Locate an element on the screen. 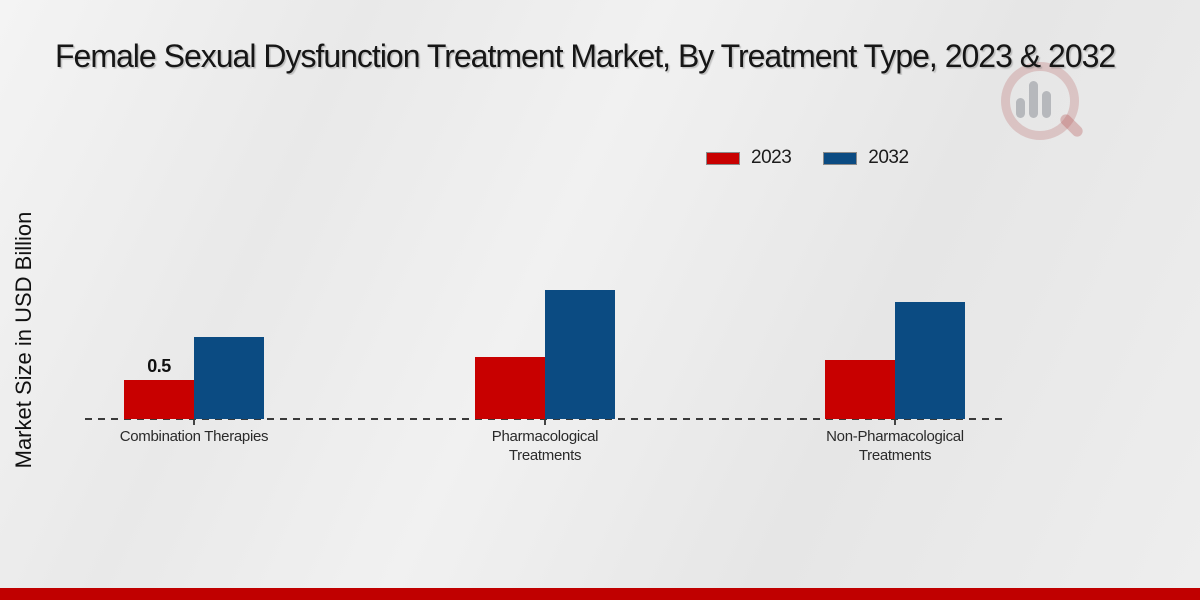 The image size is (1200, 600). legend-label: 2023 is located at coordinates (771, 157).